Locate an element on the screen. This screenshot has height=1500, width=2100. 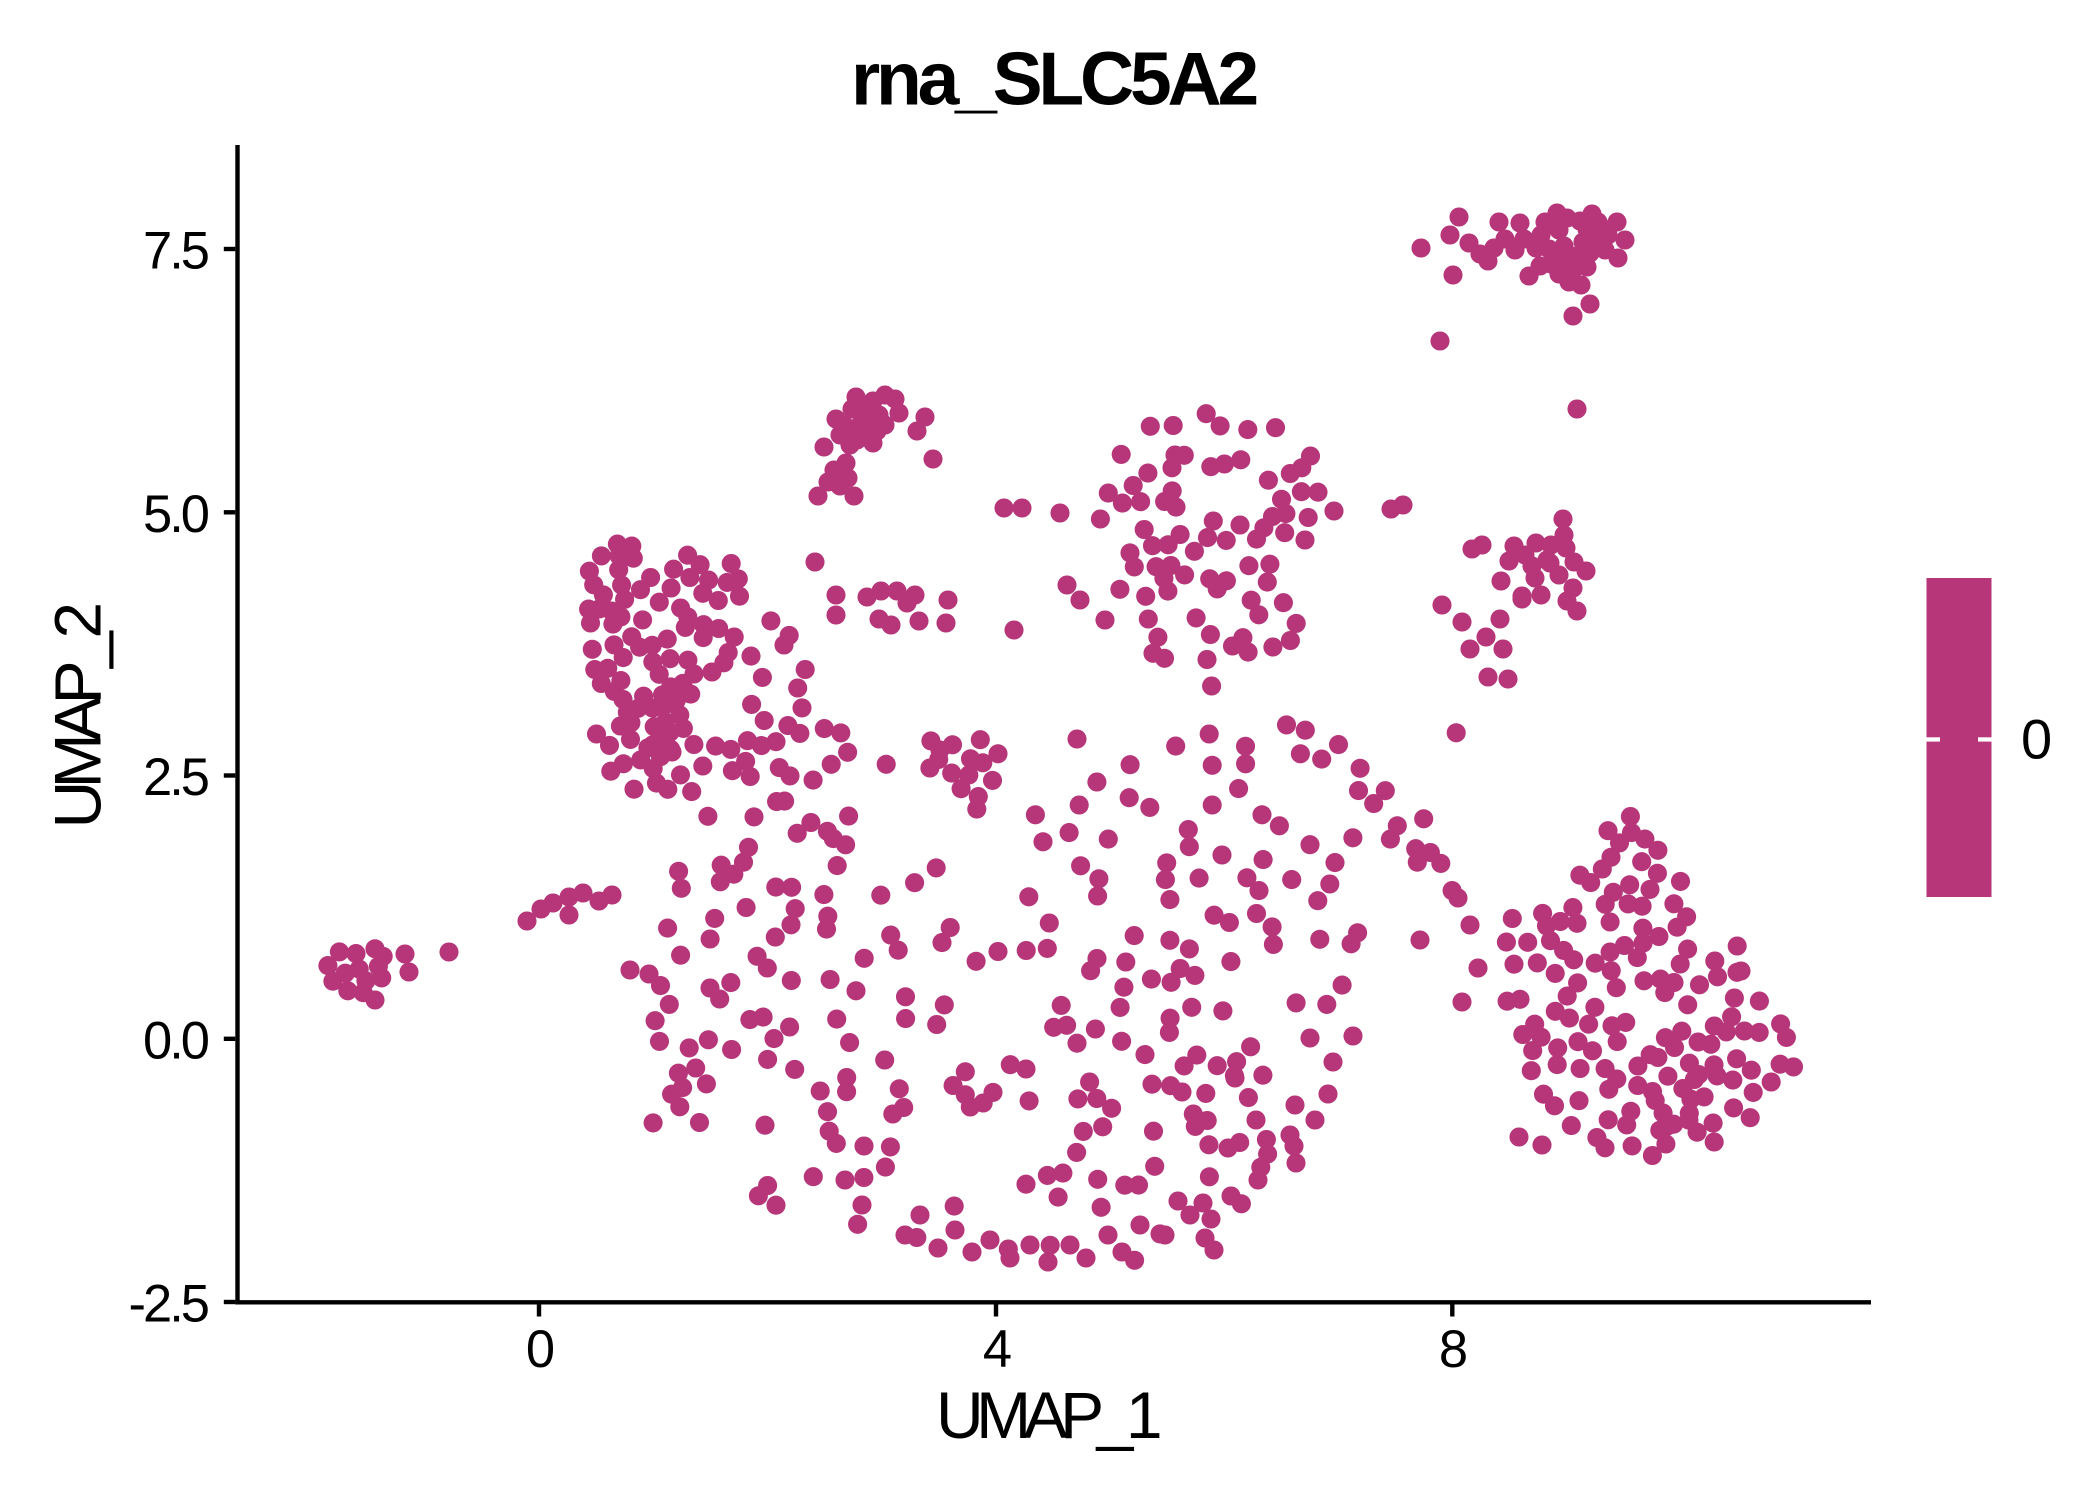
svg-text: rna_SLC5A2 is located at coordinates (1053, 78).